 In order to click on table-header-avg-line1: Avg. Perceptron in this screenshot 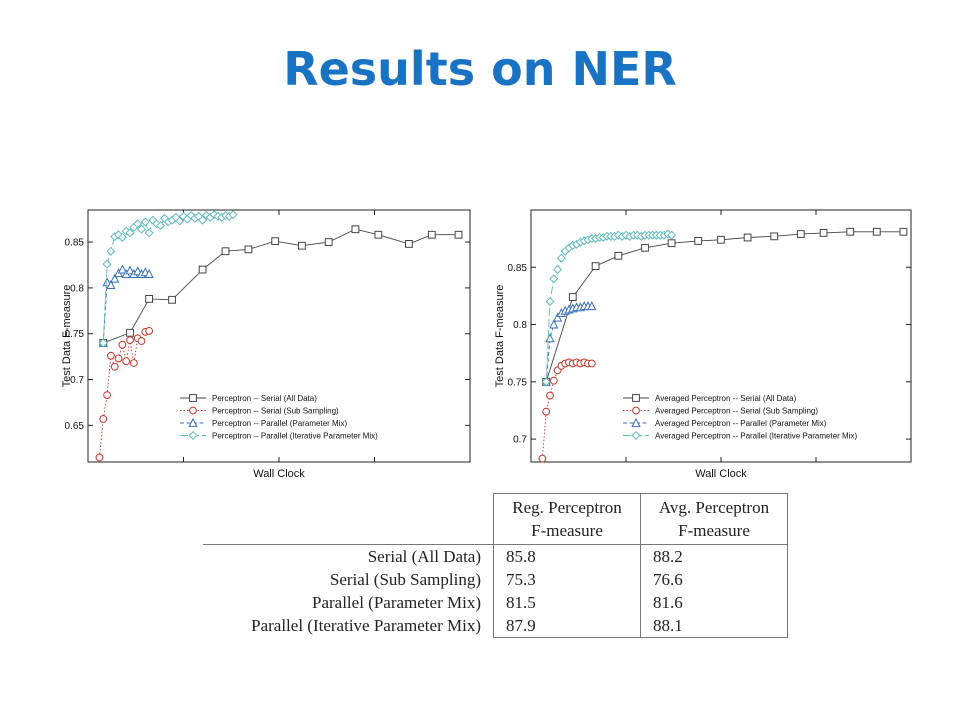, I will do `click(714, 507)`.